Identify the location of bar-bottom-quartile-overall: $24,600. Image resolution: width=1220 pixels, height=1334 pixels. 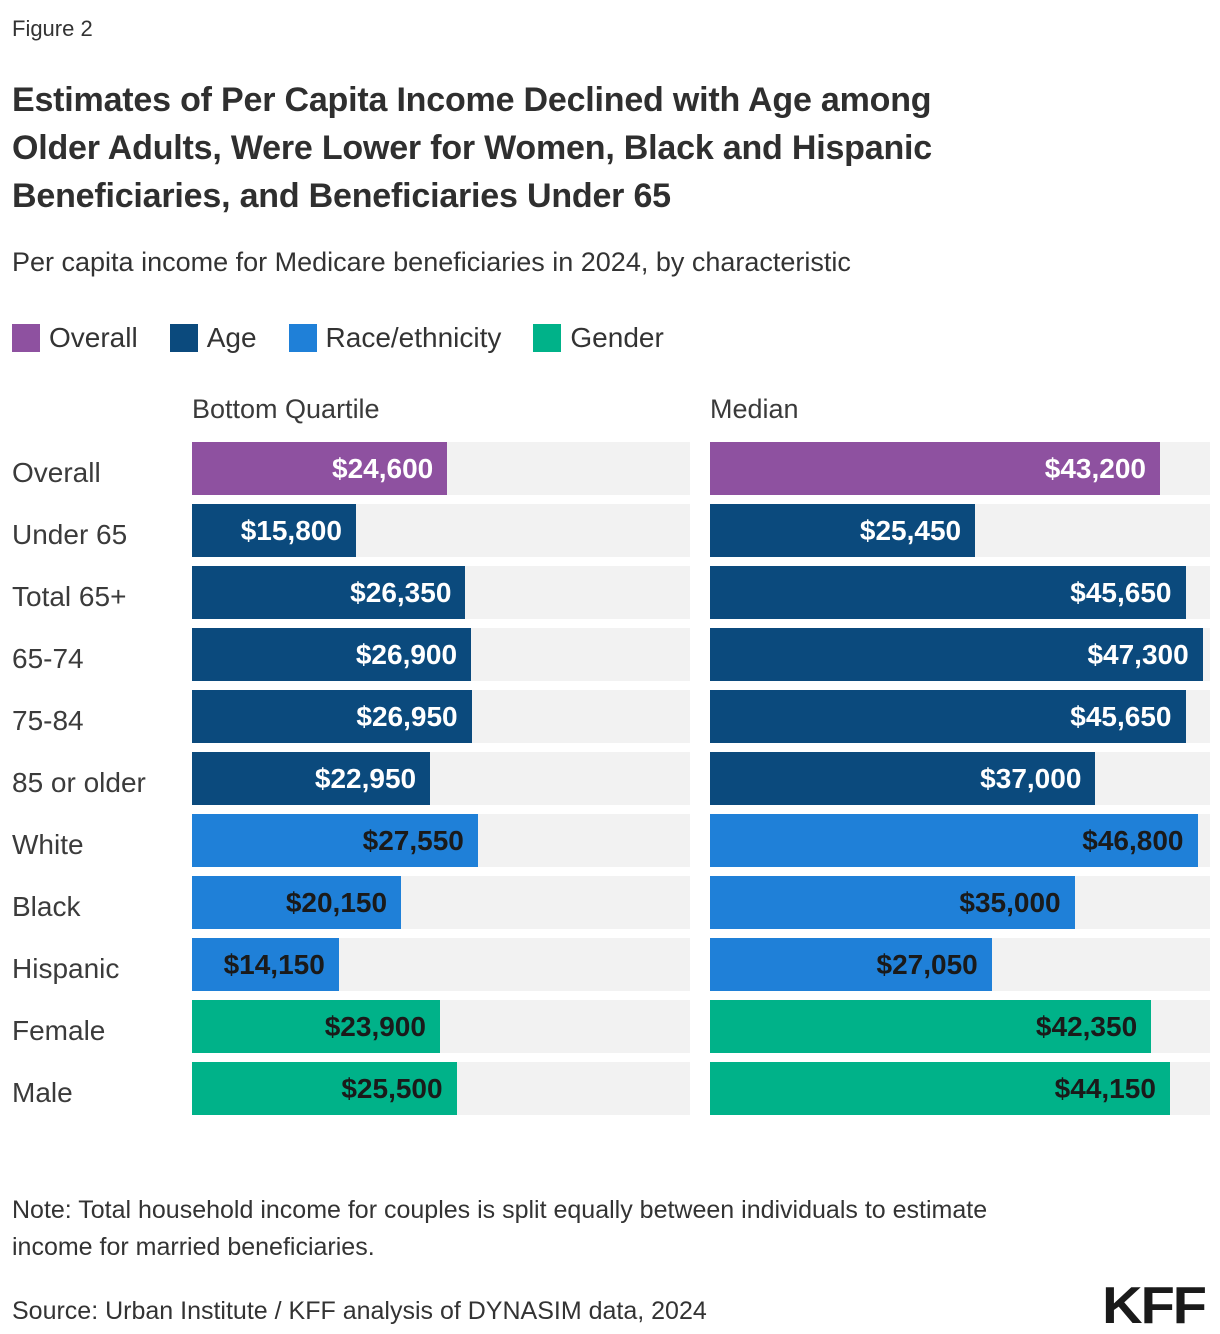
(320, 468).